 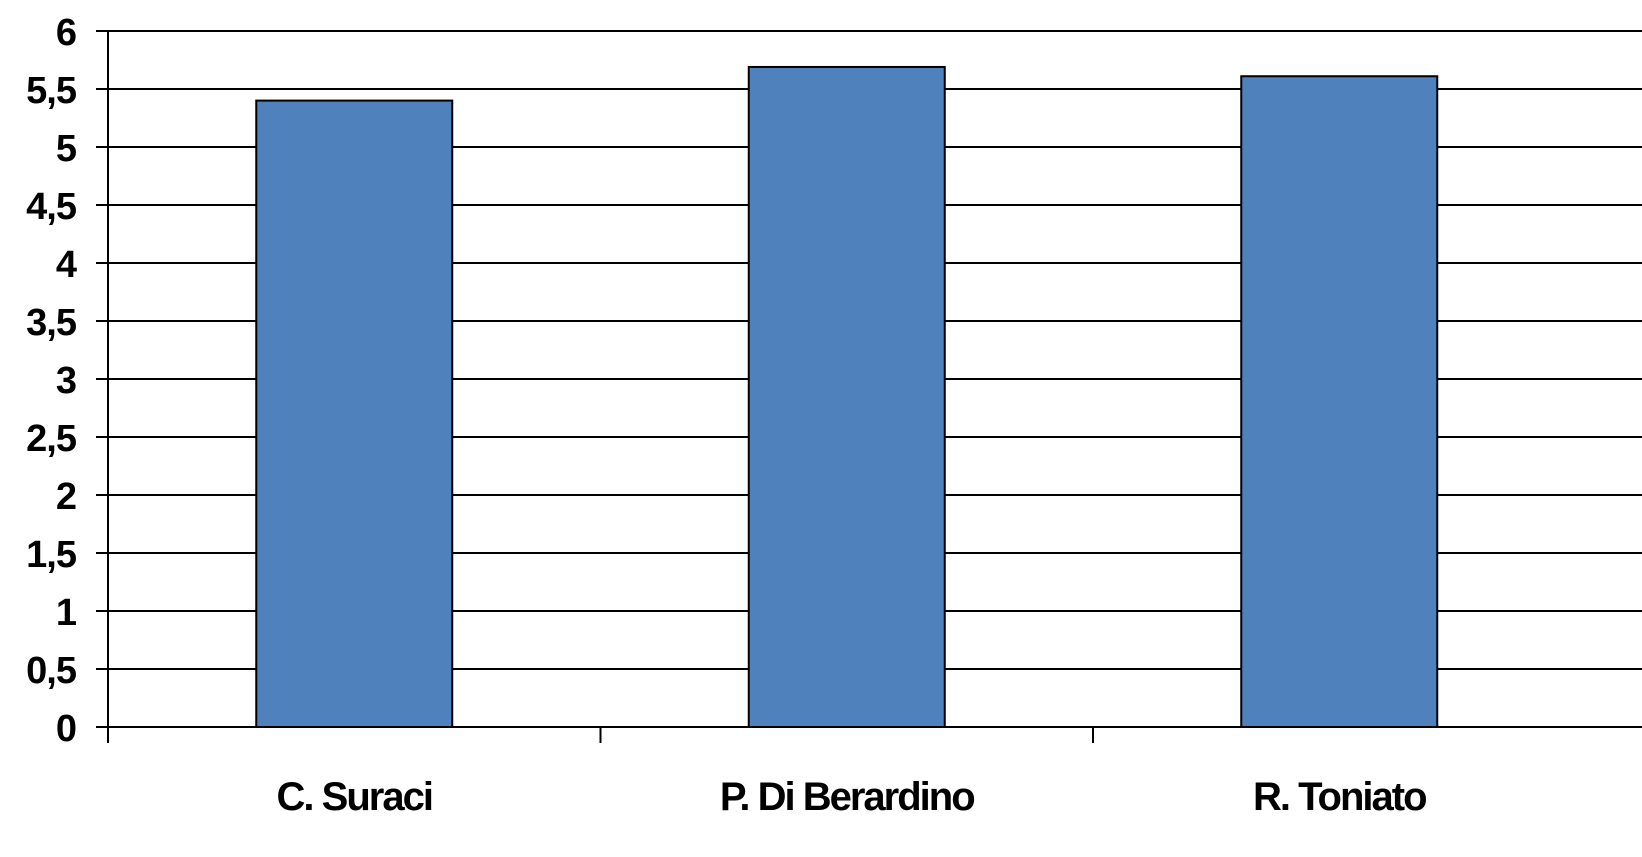 I want to click on y-tick-label: 0,5, so click(x=51, y=671).